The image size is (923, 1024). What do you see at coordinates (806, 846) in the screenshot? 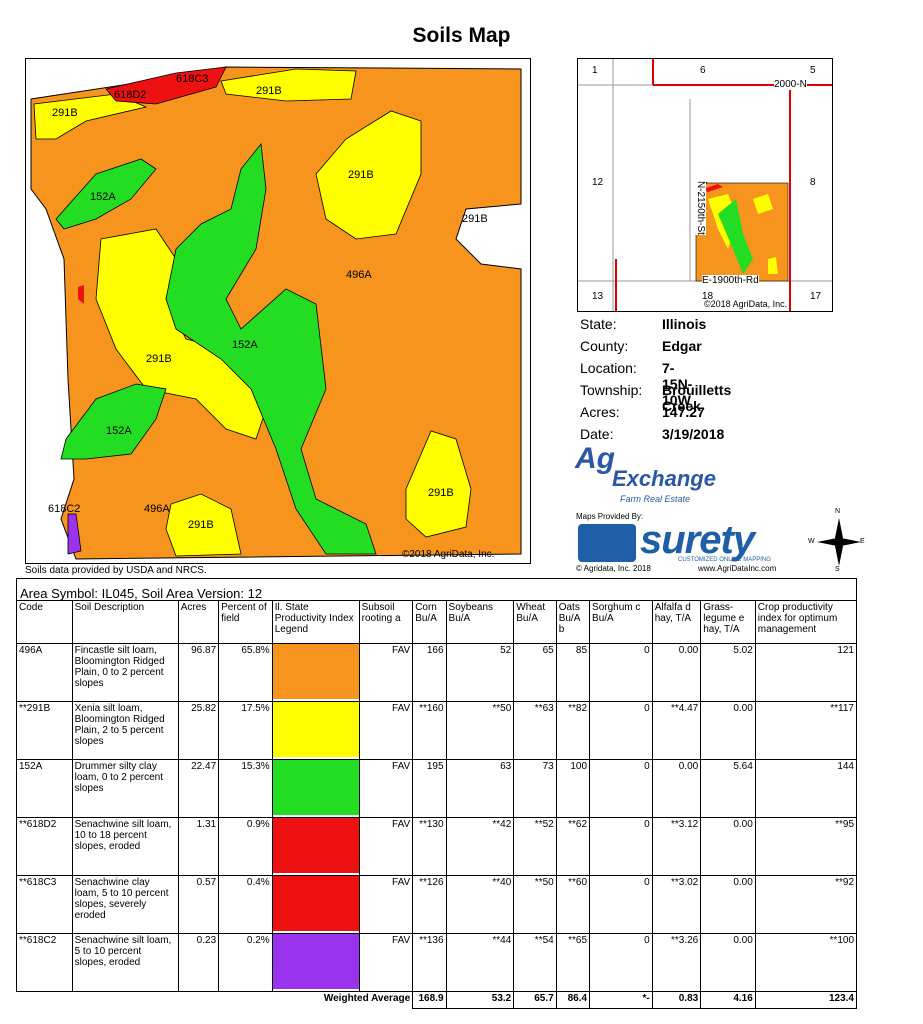
I see `cell-cpi: **95` at bounding box center [806, 846].